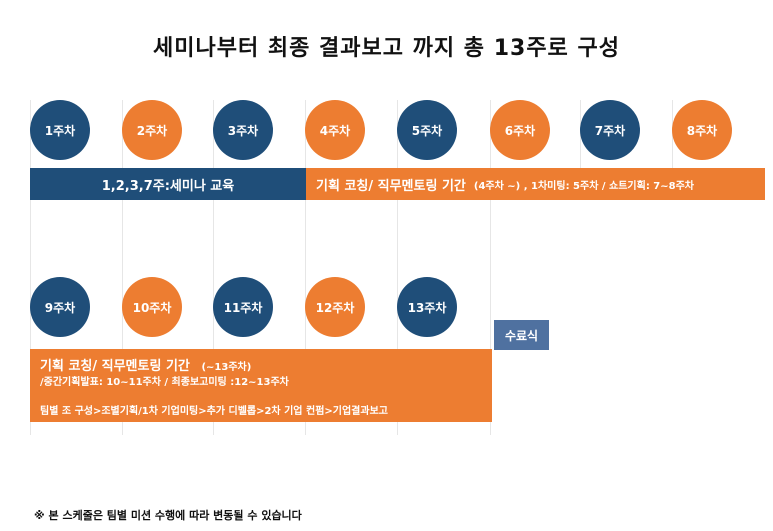 The image size is (773, 531). Describe the element at coordinates (60, 130) in the screenshot. I see `week-circle-1: 1주차` at that location.